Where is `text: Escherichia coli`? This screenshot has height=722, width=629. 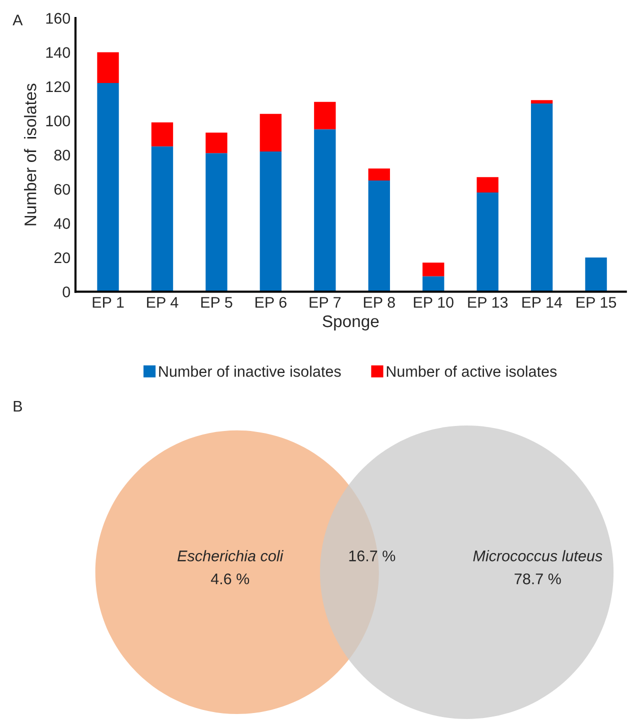
text: Escherichia coli is located at coordinates (231, 556).